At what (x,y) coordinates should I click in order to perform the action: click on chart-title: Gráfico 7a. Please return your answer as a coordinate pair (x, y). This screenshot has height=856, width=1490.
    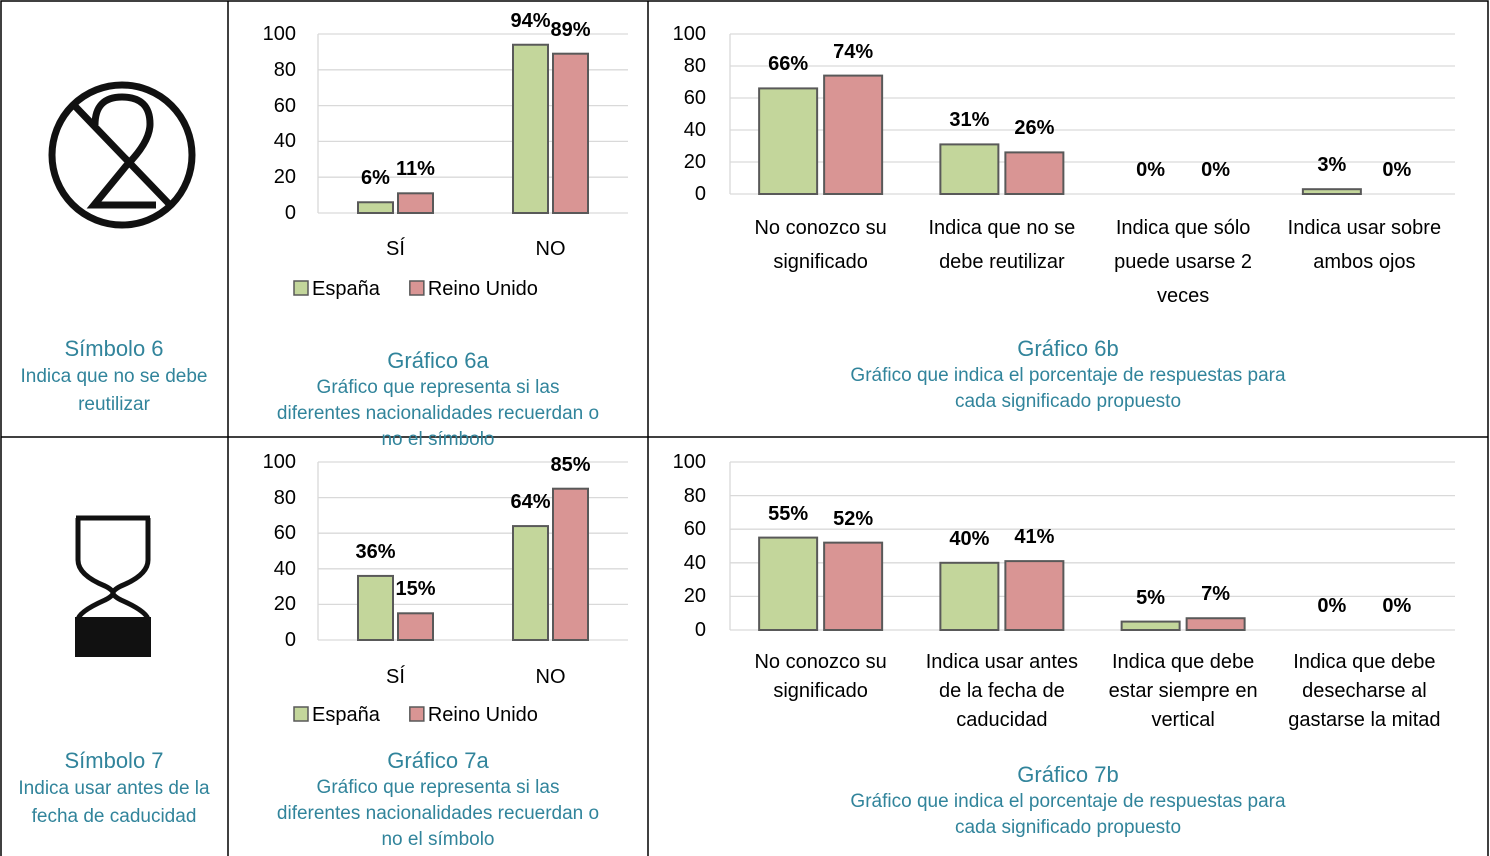
    Looking at the image, I should click on (438, 760).